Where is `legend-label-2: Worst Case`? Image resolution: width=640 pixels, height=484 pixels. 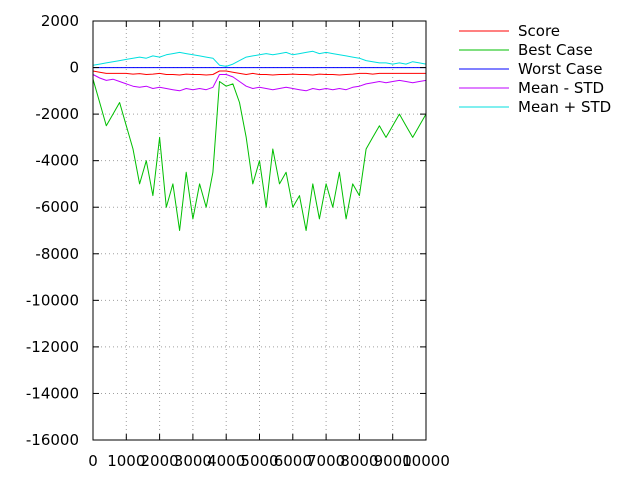
legend-label-2: Worst Case is located at coordinates (560, 69).